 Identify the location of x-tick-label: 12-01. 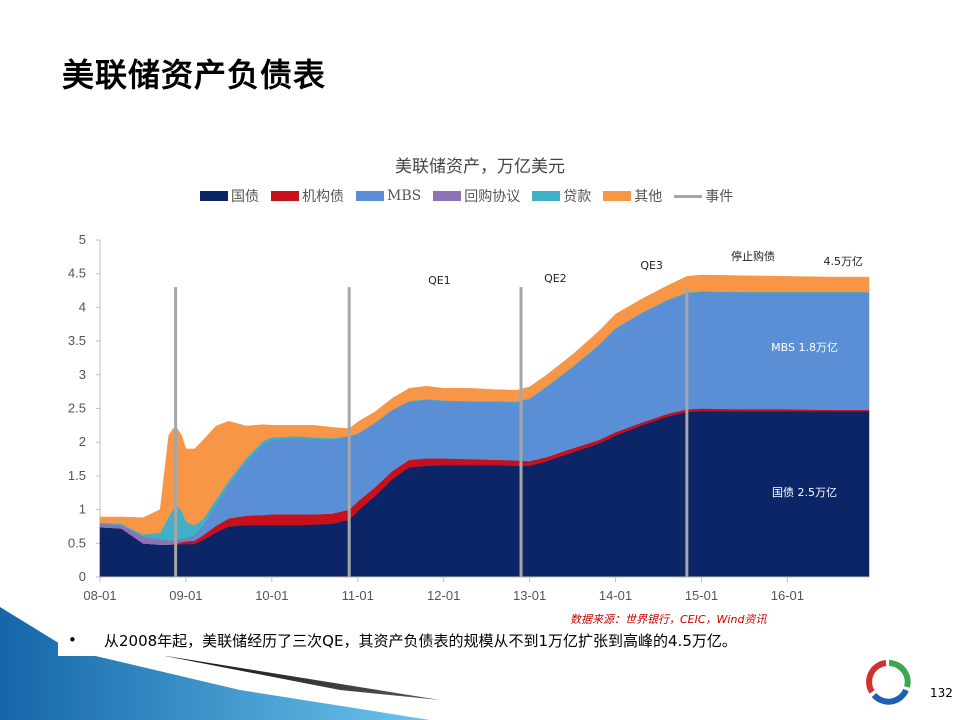
(443, 595).